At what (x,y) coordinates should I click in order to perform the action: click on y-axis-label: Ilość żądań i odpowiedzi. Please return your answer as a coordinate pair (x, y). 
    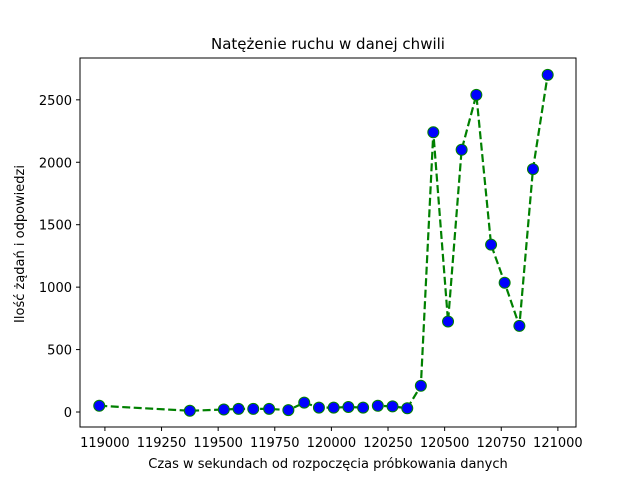
    Looking at the image, I should click on (20, 244).